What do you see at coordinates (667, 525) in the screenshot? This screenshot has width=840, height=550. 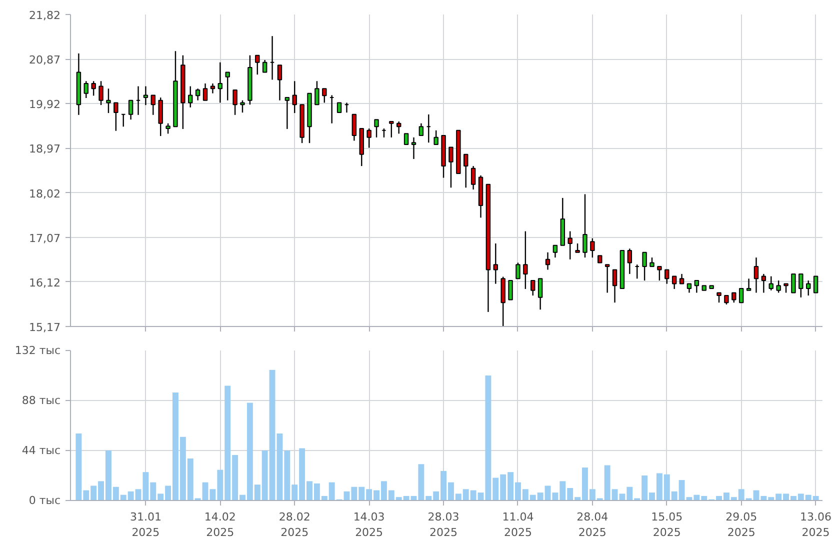 I see `x-tick-label: 15.05 2025` at bounding box center [667, 525].